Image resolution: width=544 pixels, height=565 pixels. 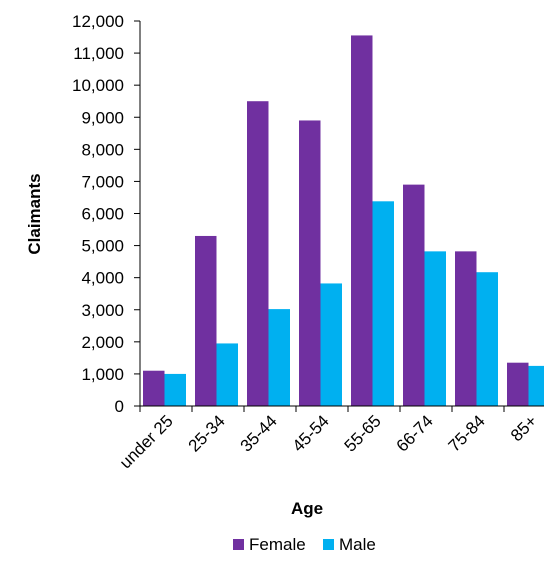 I want to click on y-tick-label: 7,000, so click(x=102, y=181).